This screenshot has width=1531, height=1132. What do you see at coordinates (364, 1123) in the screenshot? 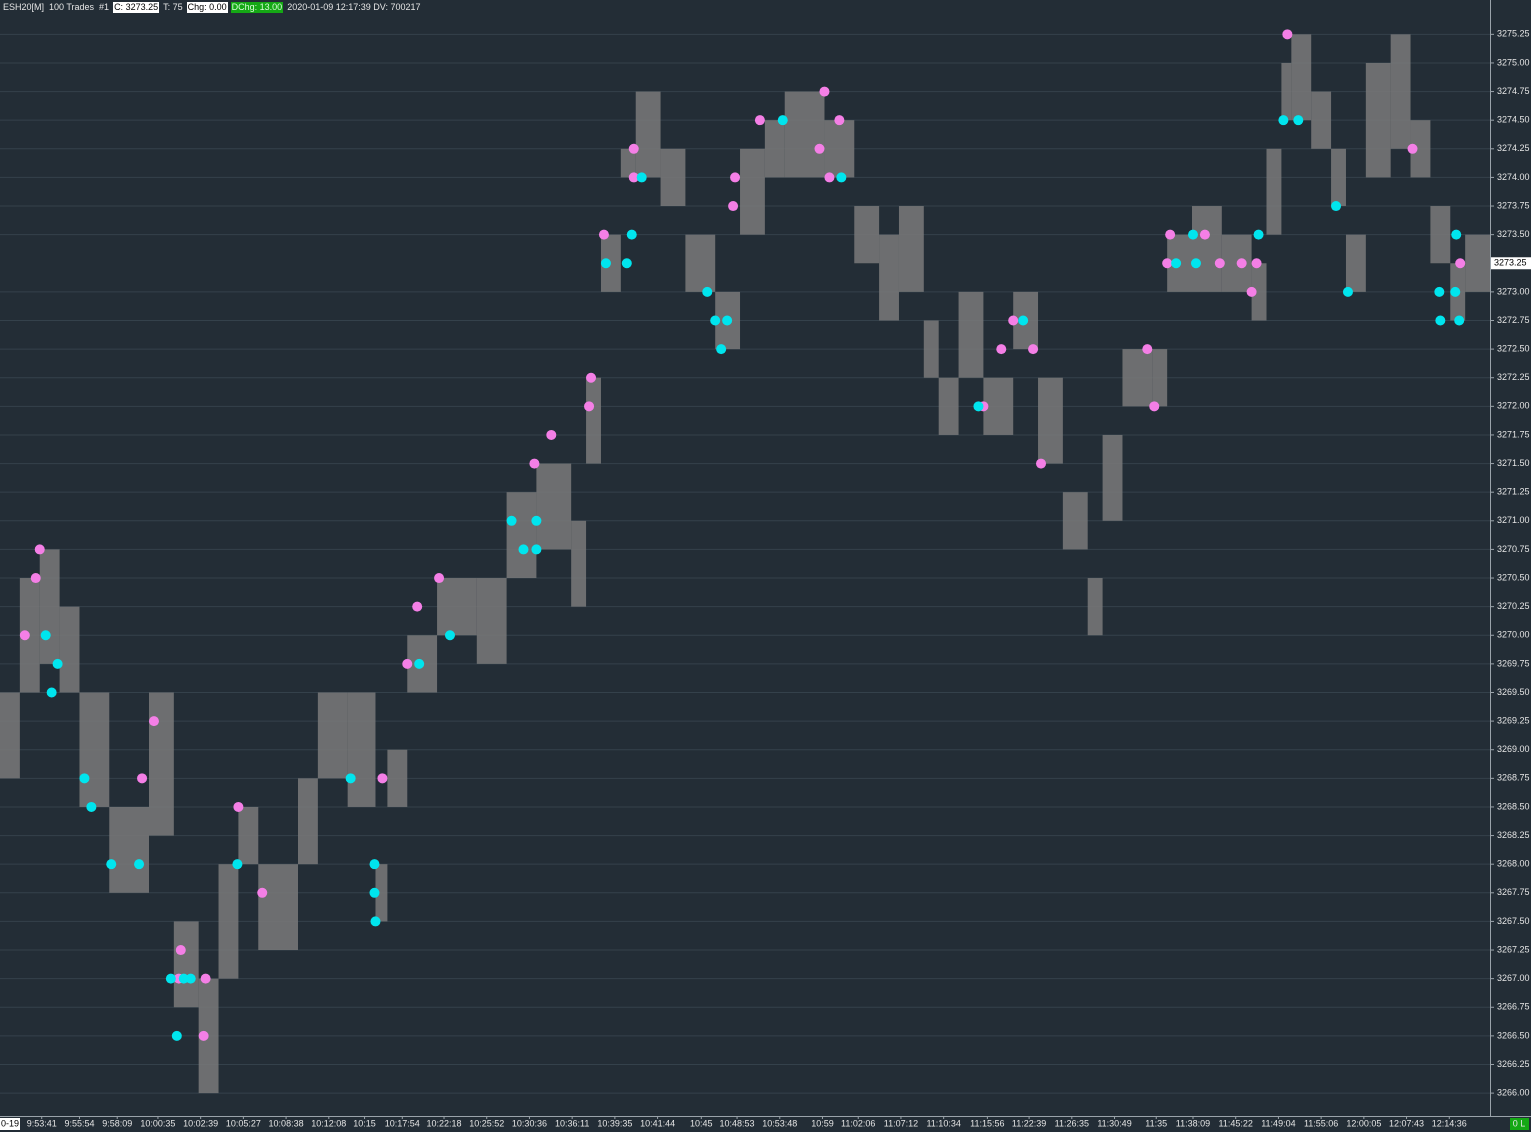
I see `x-tick-label: 10:15` at bounding box center [364, 1123].